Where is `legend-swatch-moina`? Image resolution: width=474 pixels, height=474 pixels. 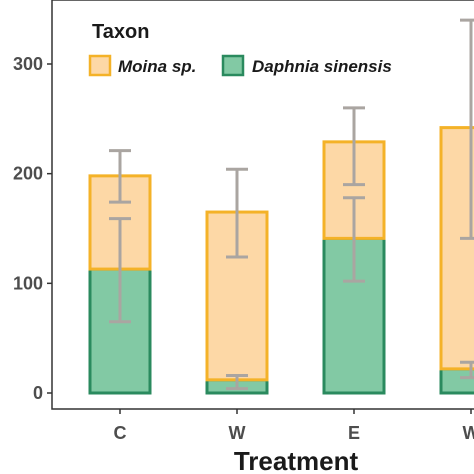 legend-swatch-moina is located at coordinates (100, 65).